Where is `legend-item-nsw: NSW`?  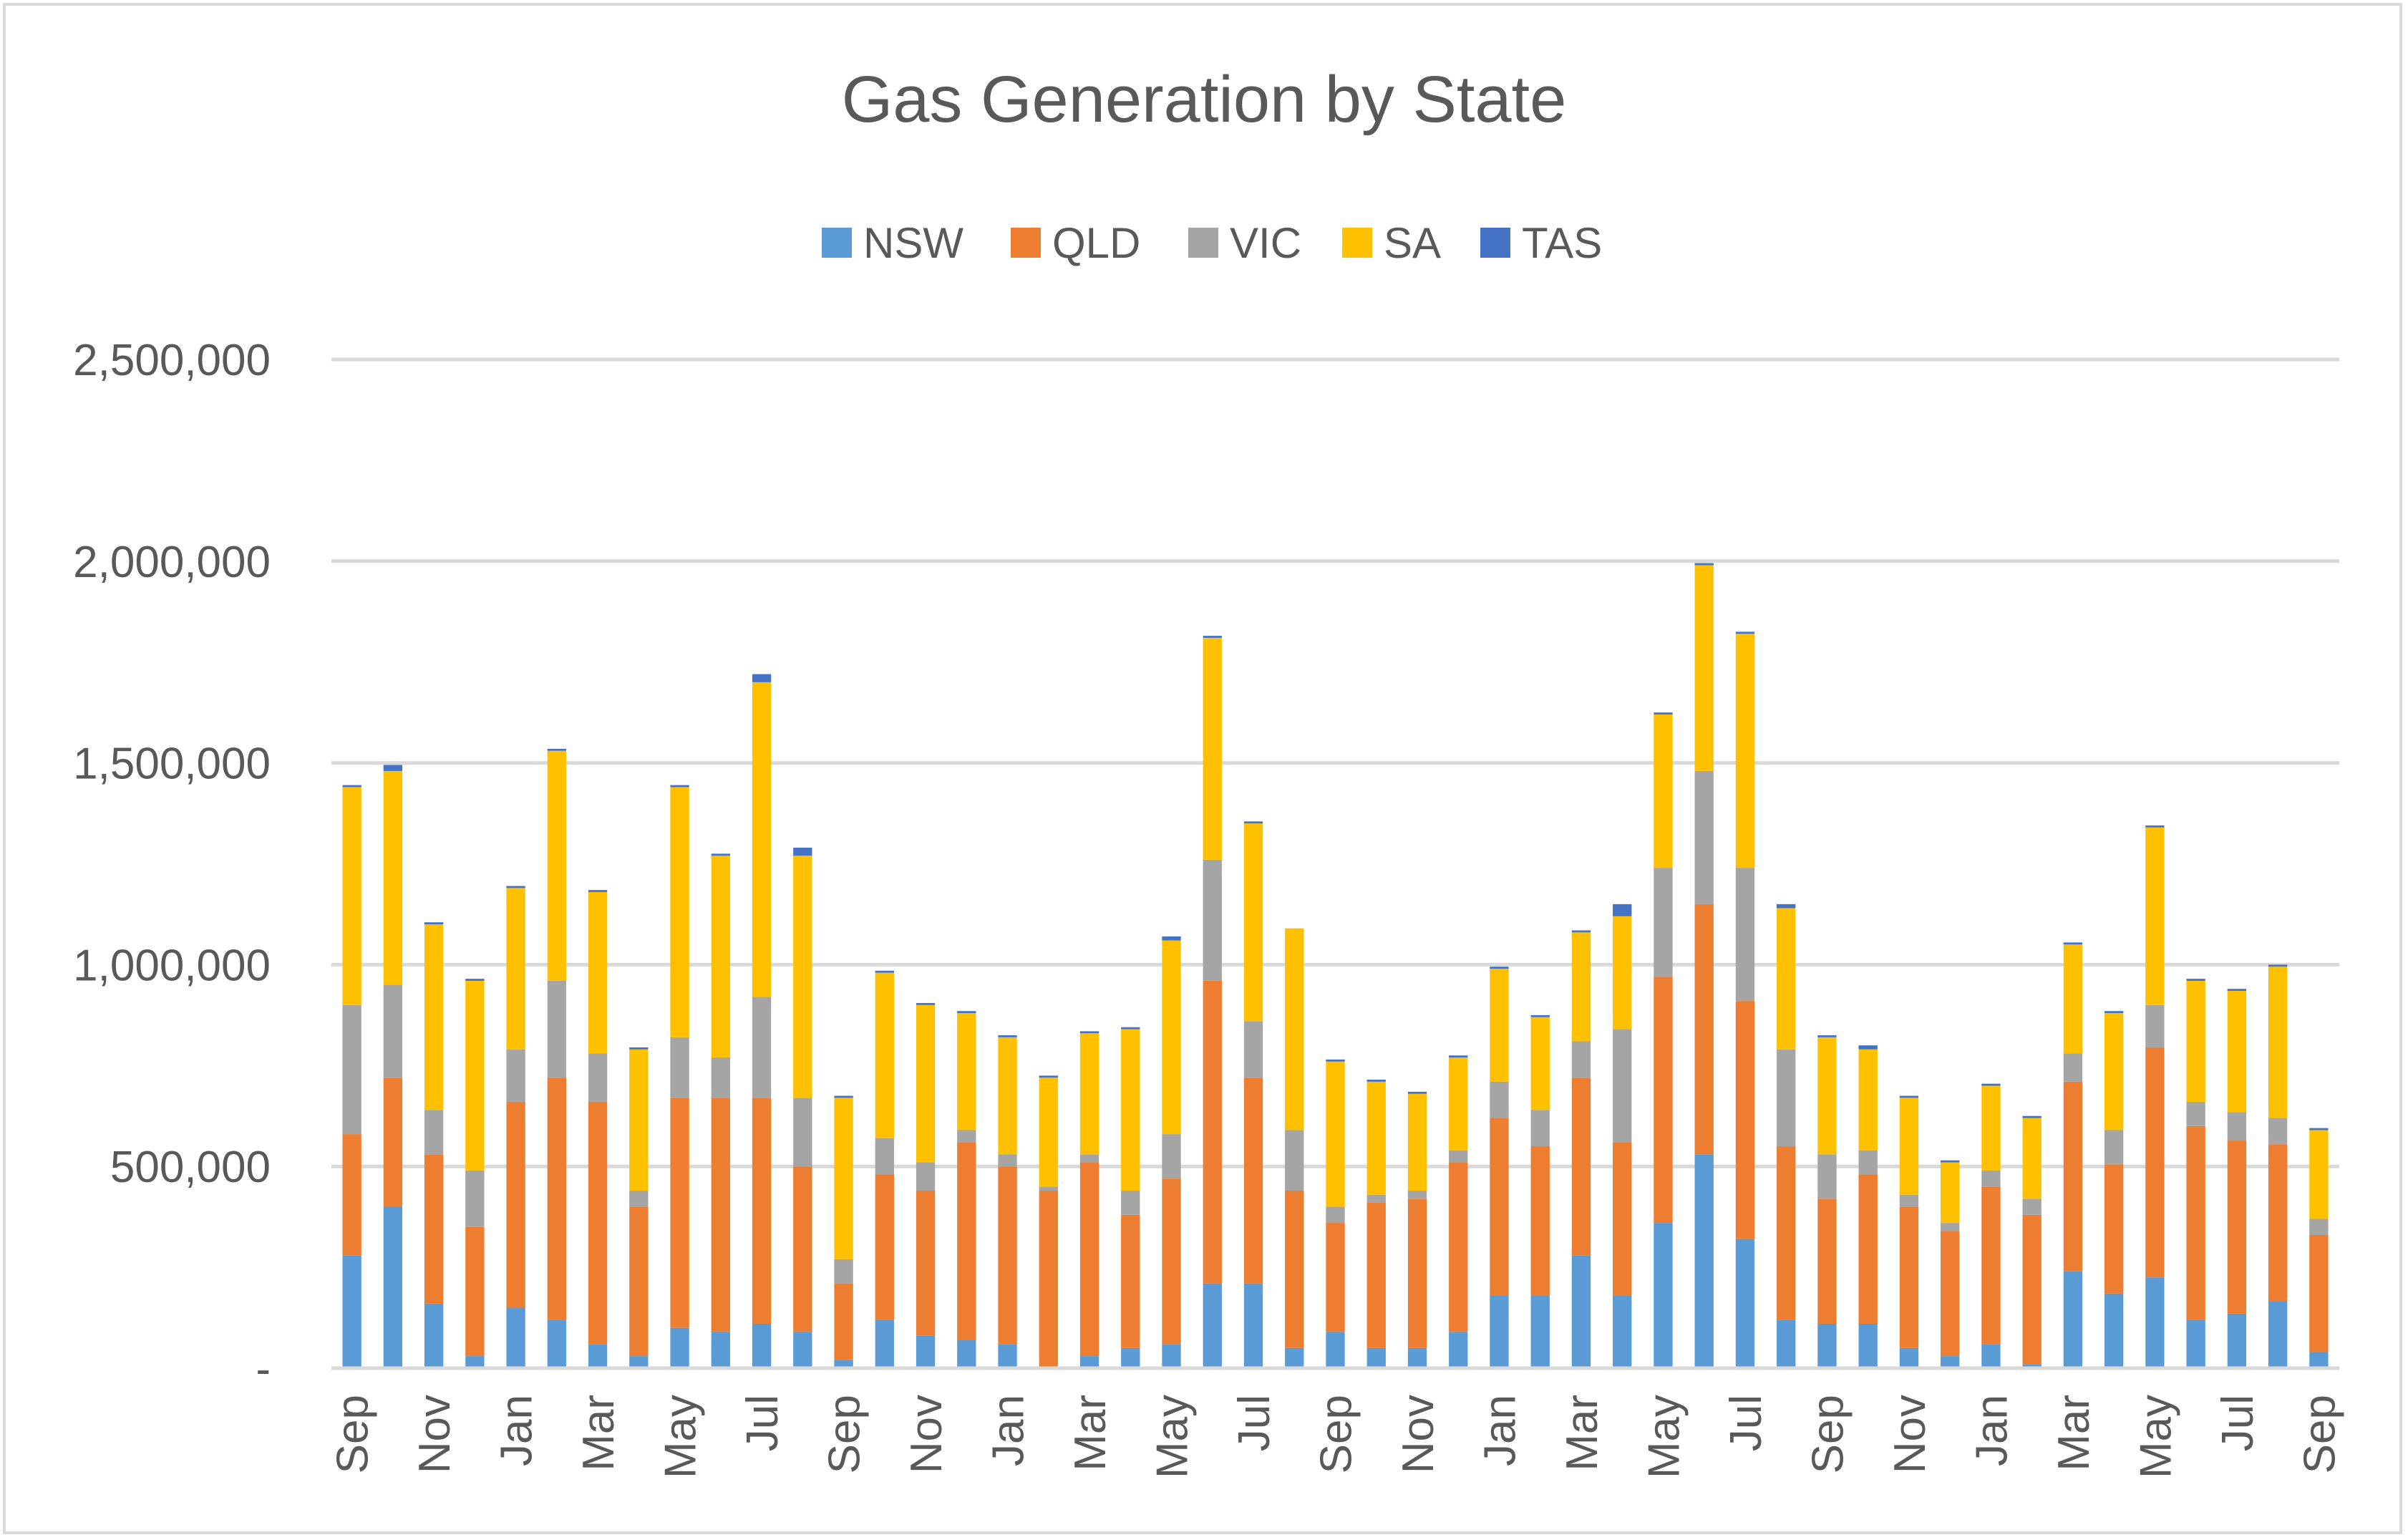
legend-item-nsw: NSW is located at coordinates (893, 243).